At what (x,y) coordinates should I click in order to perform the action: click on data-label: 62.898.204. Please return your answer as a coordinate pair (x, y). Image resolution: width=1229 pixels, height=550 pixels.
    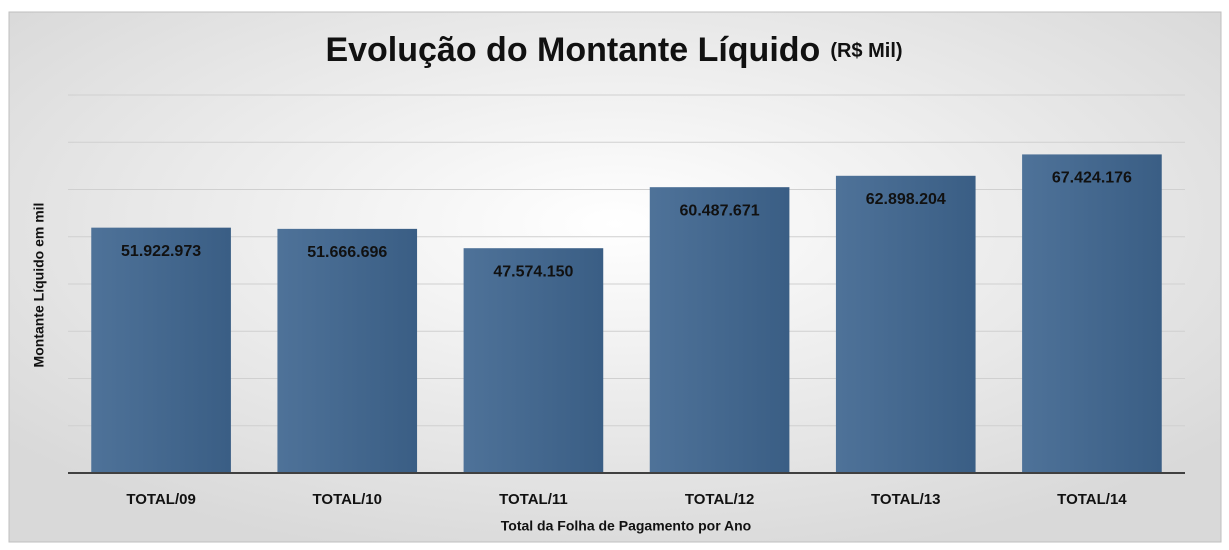
    Looking at the image, I should click on (906, 199).